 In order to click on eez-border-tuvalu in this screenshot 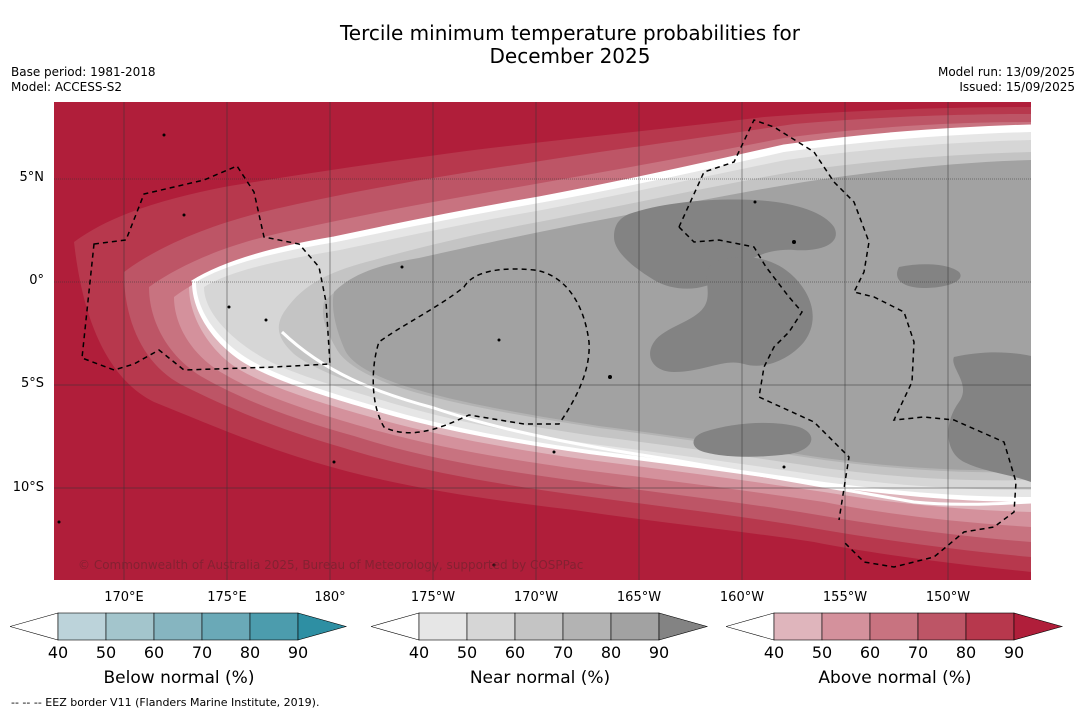, I will do `click(206, 268)`.